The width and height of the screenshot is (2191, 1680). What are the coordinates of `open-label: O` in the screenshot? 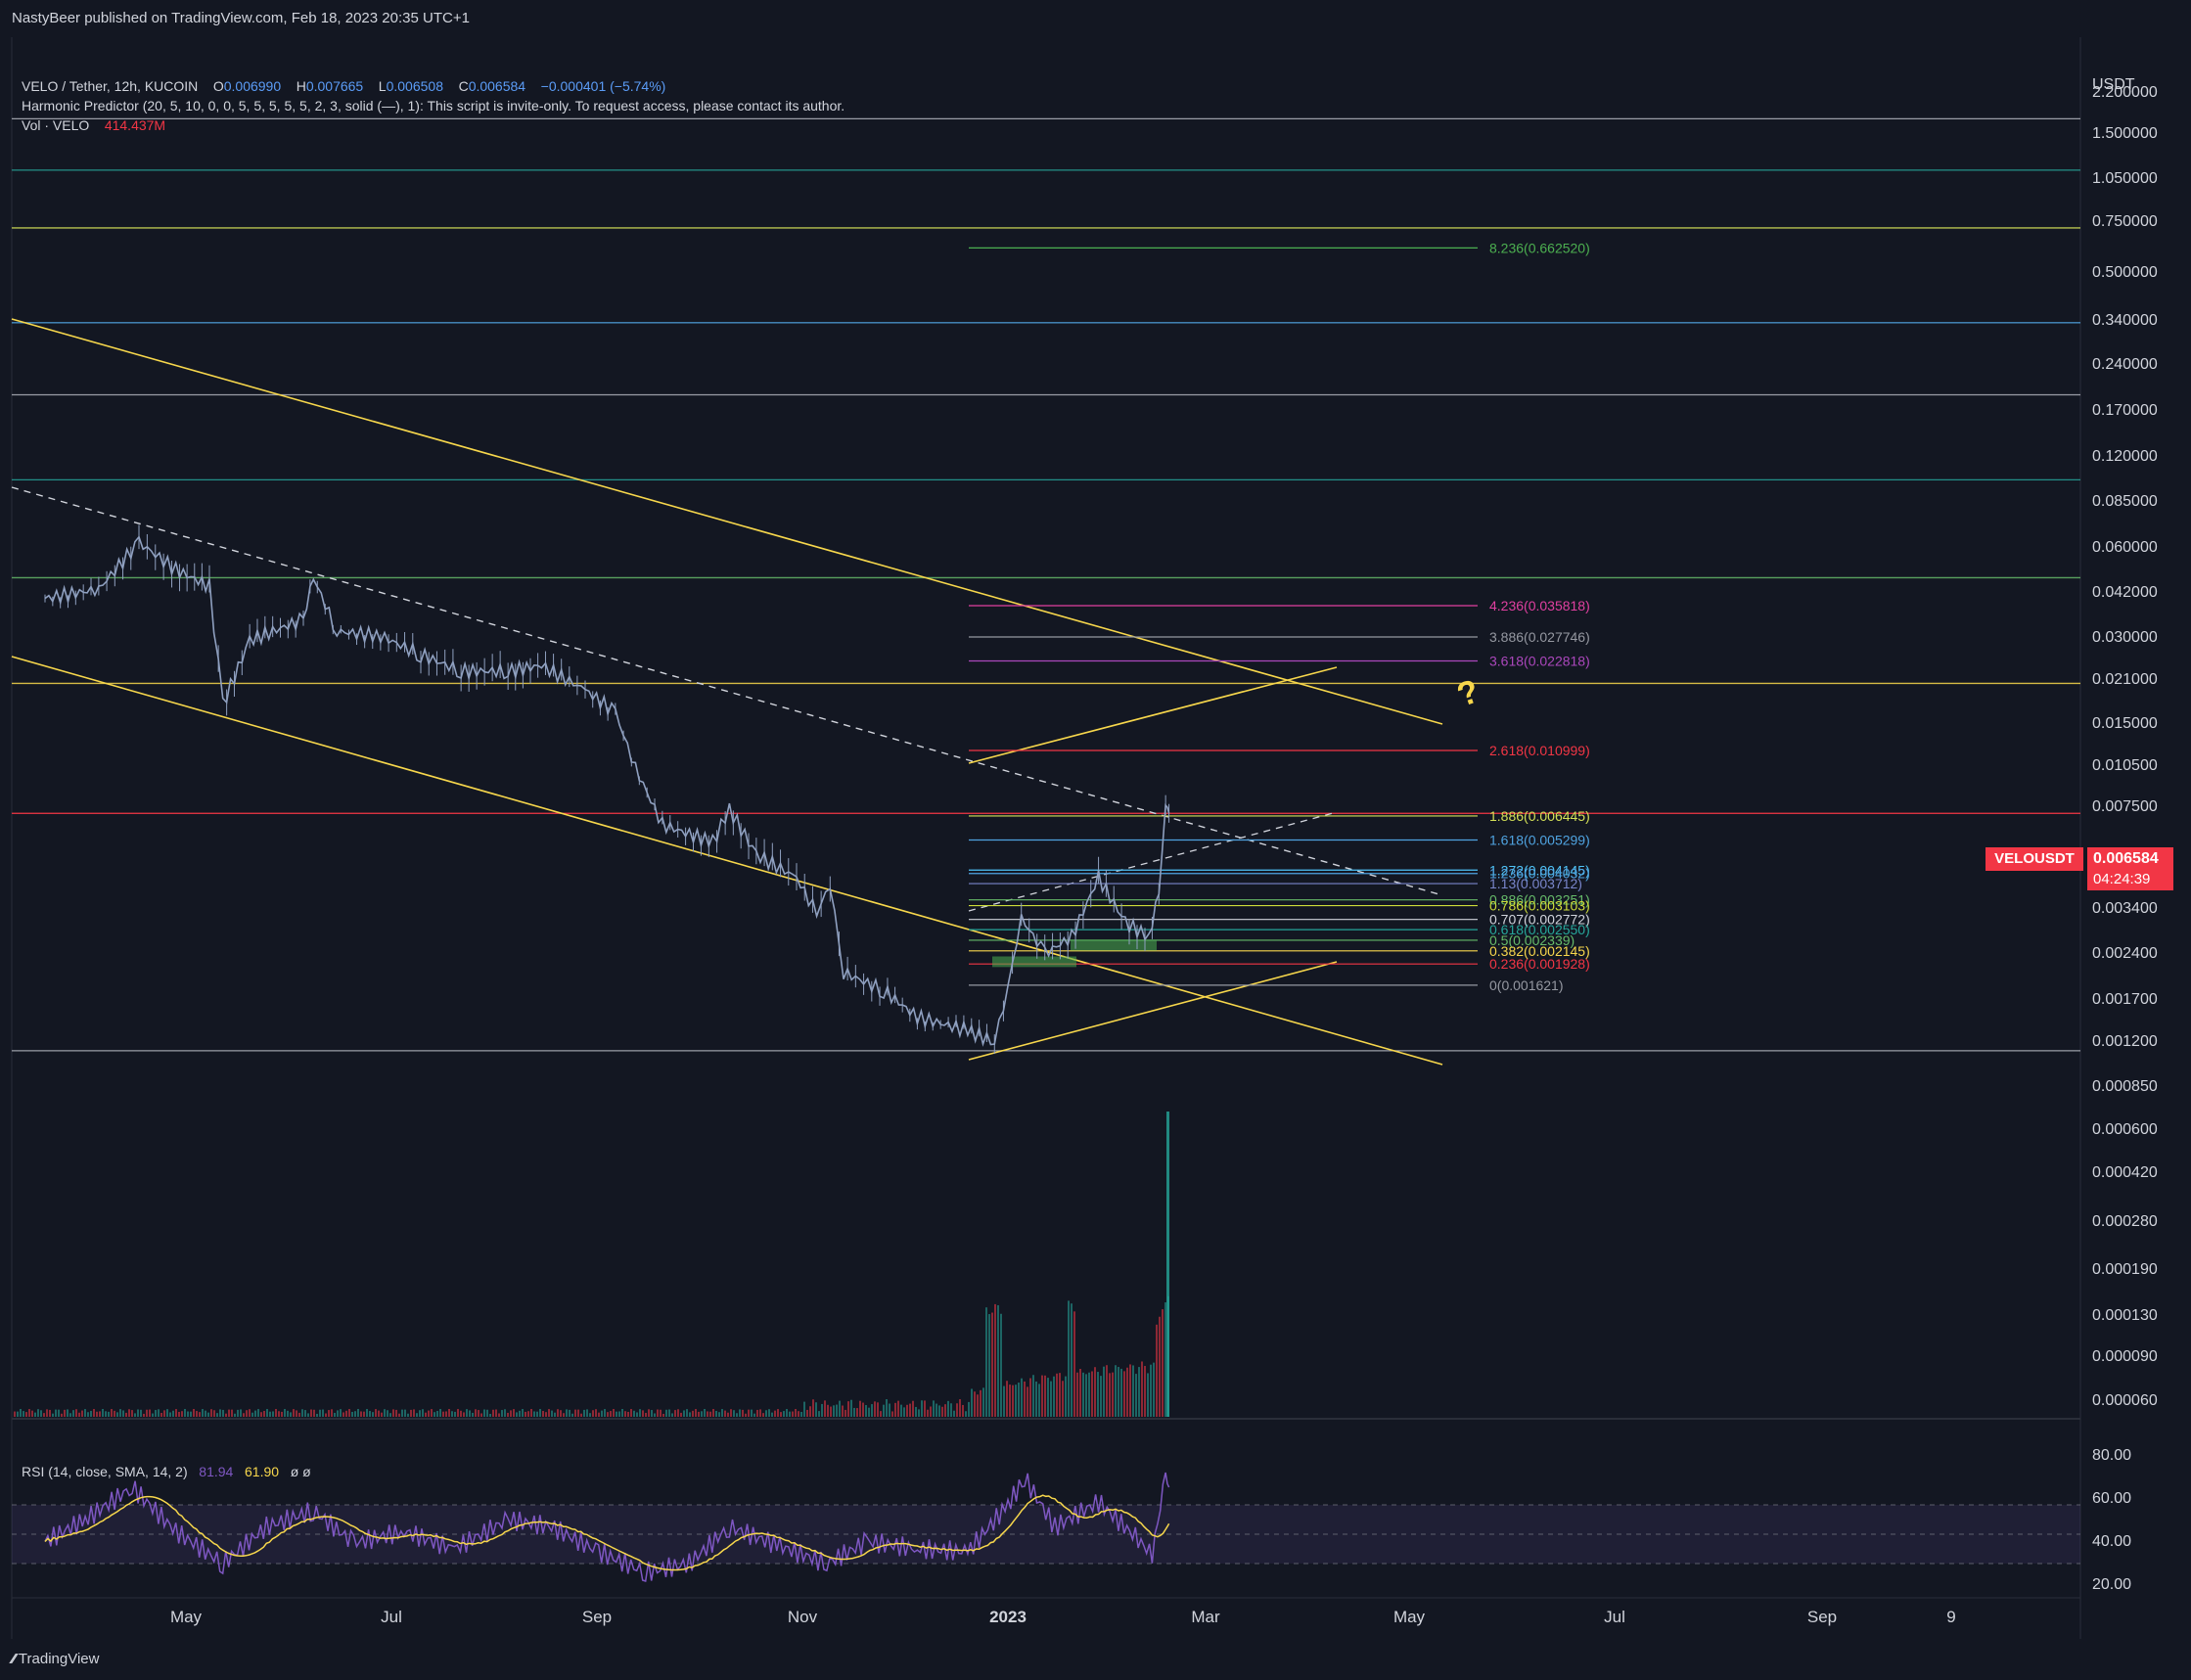 It's located at (218, 86).